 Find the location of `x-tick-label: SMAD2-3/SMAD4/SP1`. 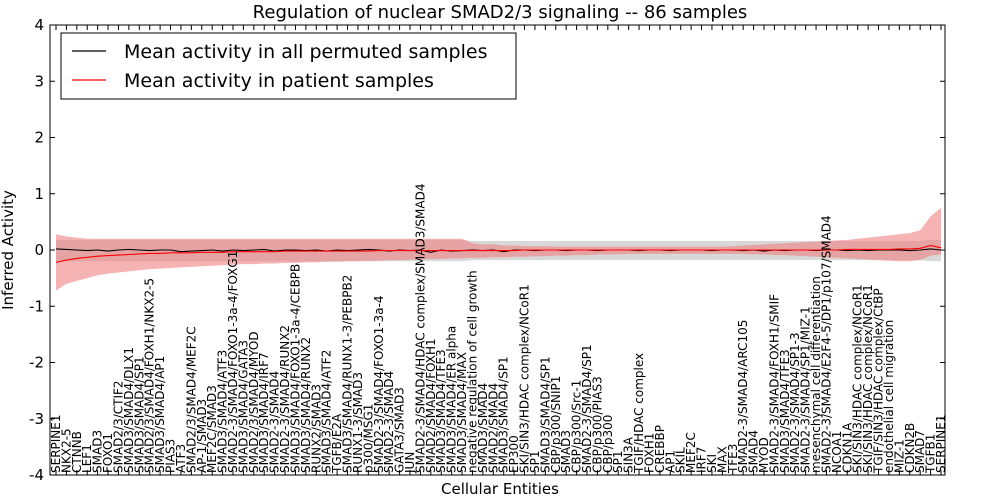

x-tick-label: SMAD2-3/SMAD4/SP1 is located at coordinates (587, 408).